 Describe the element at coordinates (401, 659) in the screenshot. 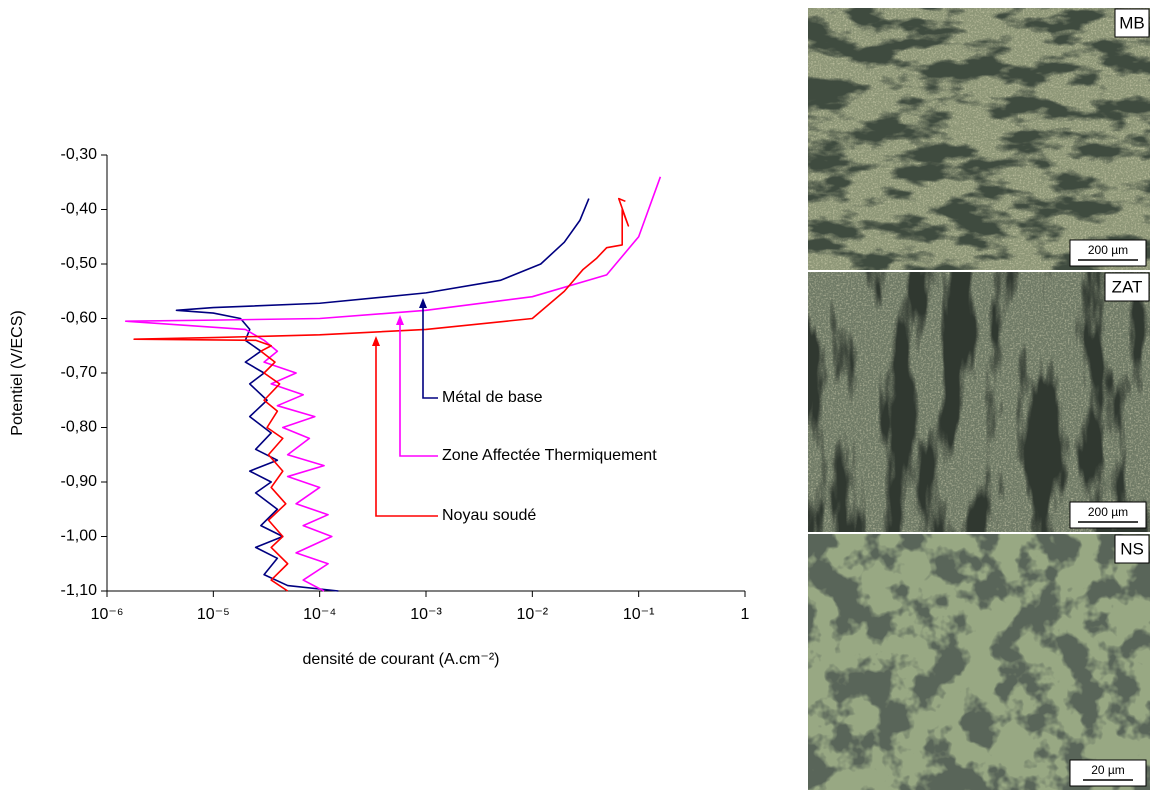

I see `x-axis-label: densité de courant (A.cm⁻²)` at that location.